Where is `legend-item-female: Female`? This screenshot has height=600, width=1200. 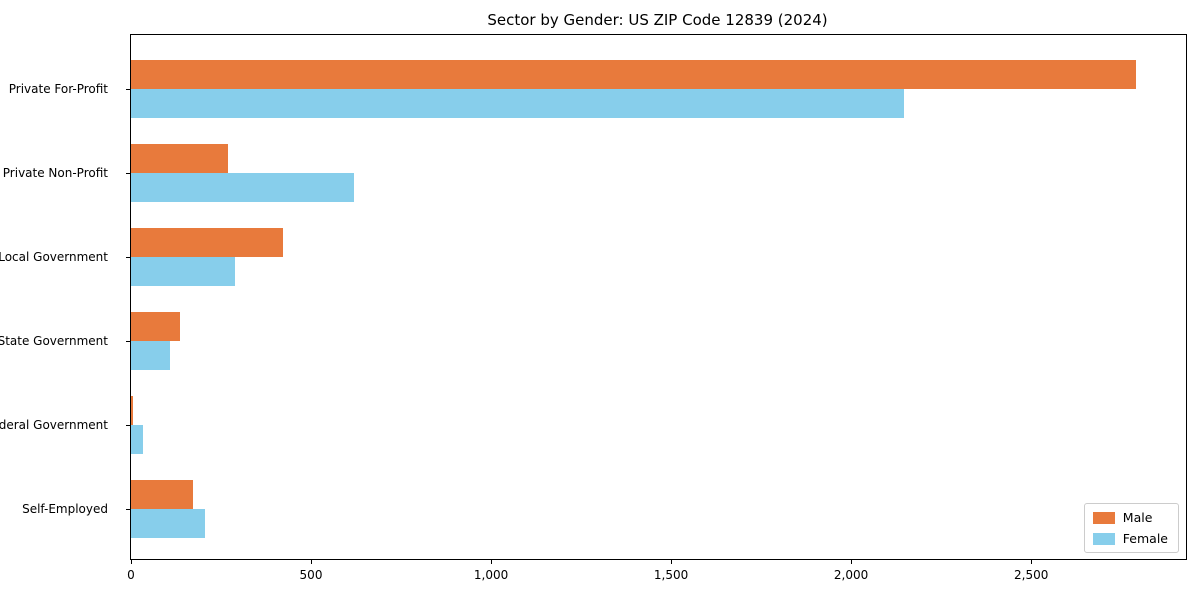 legend-item-female: Female is located at coordinates (1130, 538).